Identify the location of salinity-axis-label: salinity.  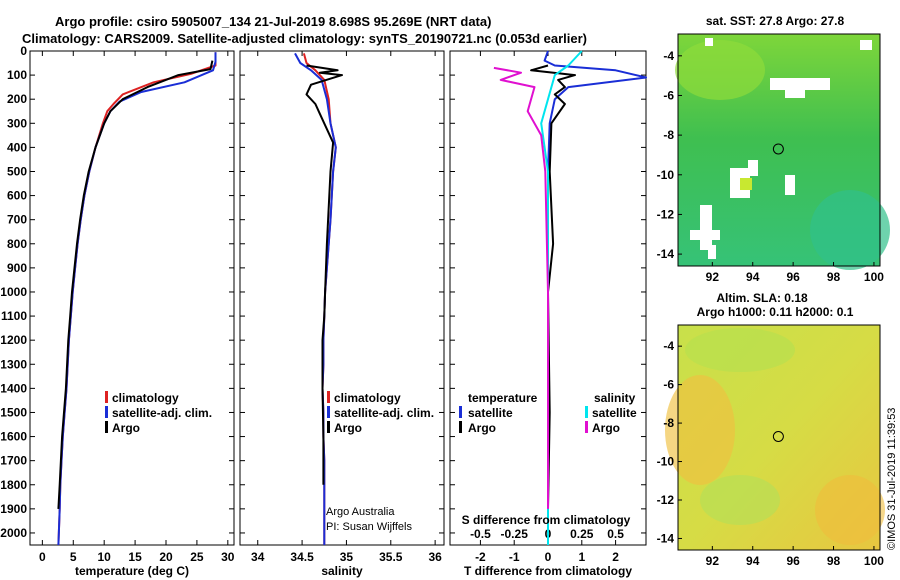
(342, 571).